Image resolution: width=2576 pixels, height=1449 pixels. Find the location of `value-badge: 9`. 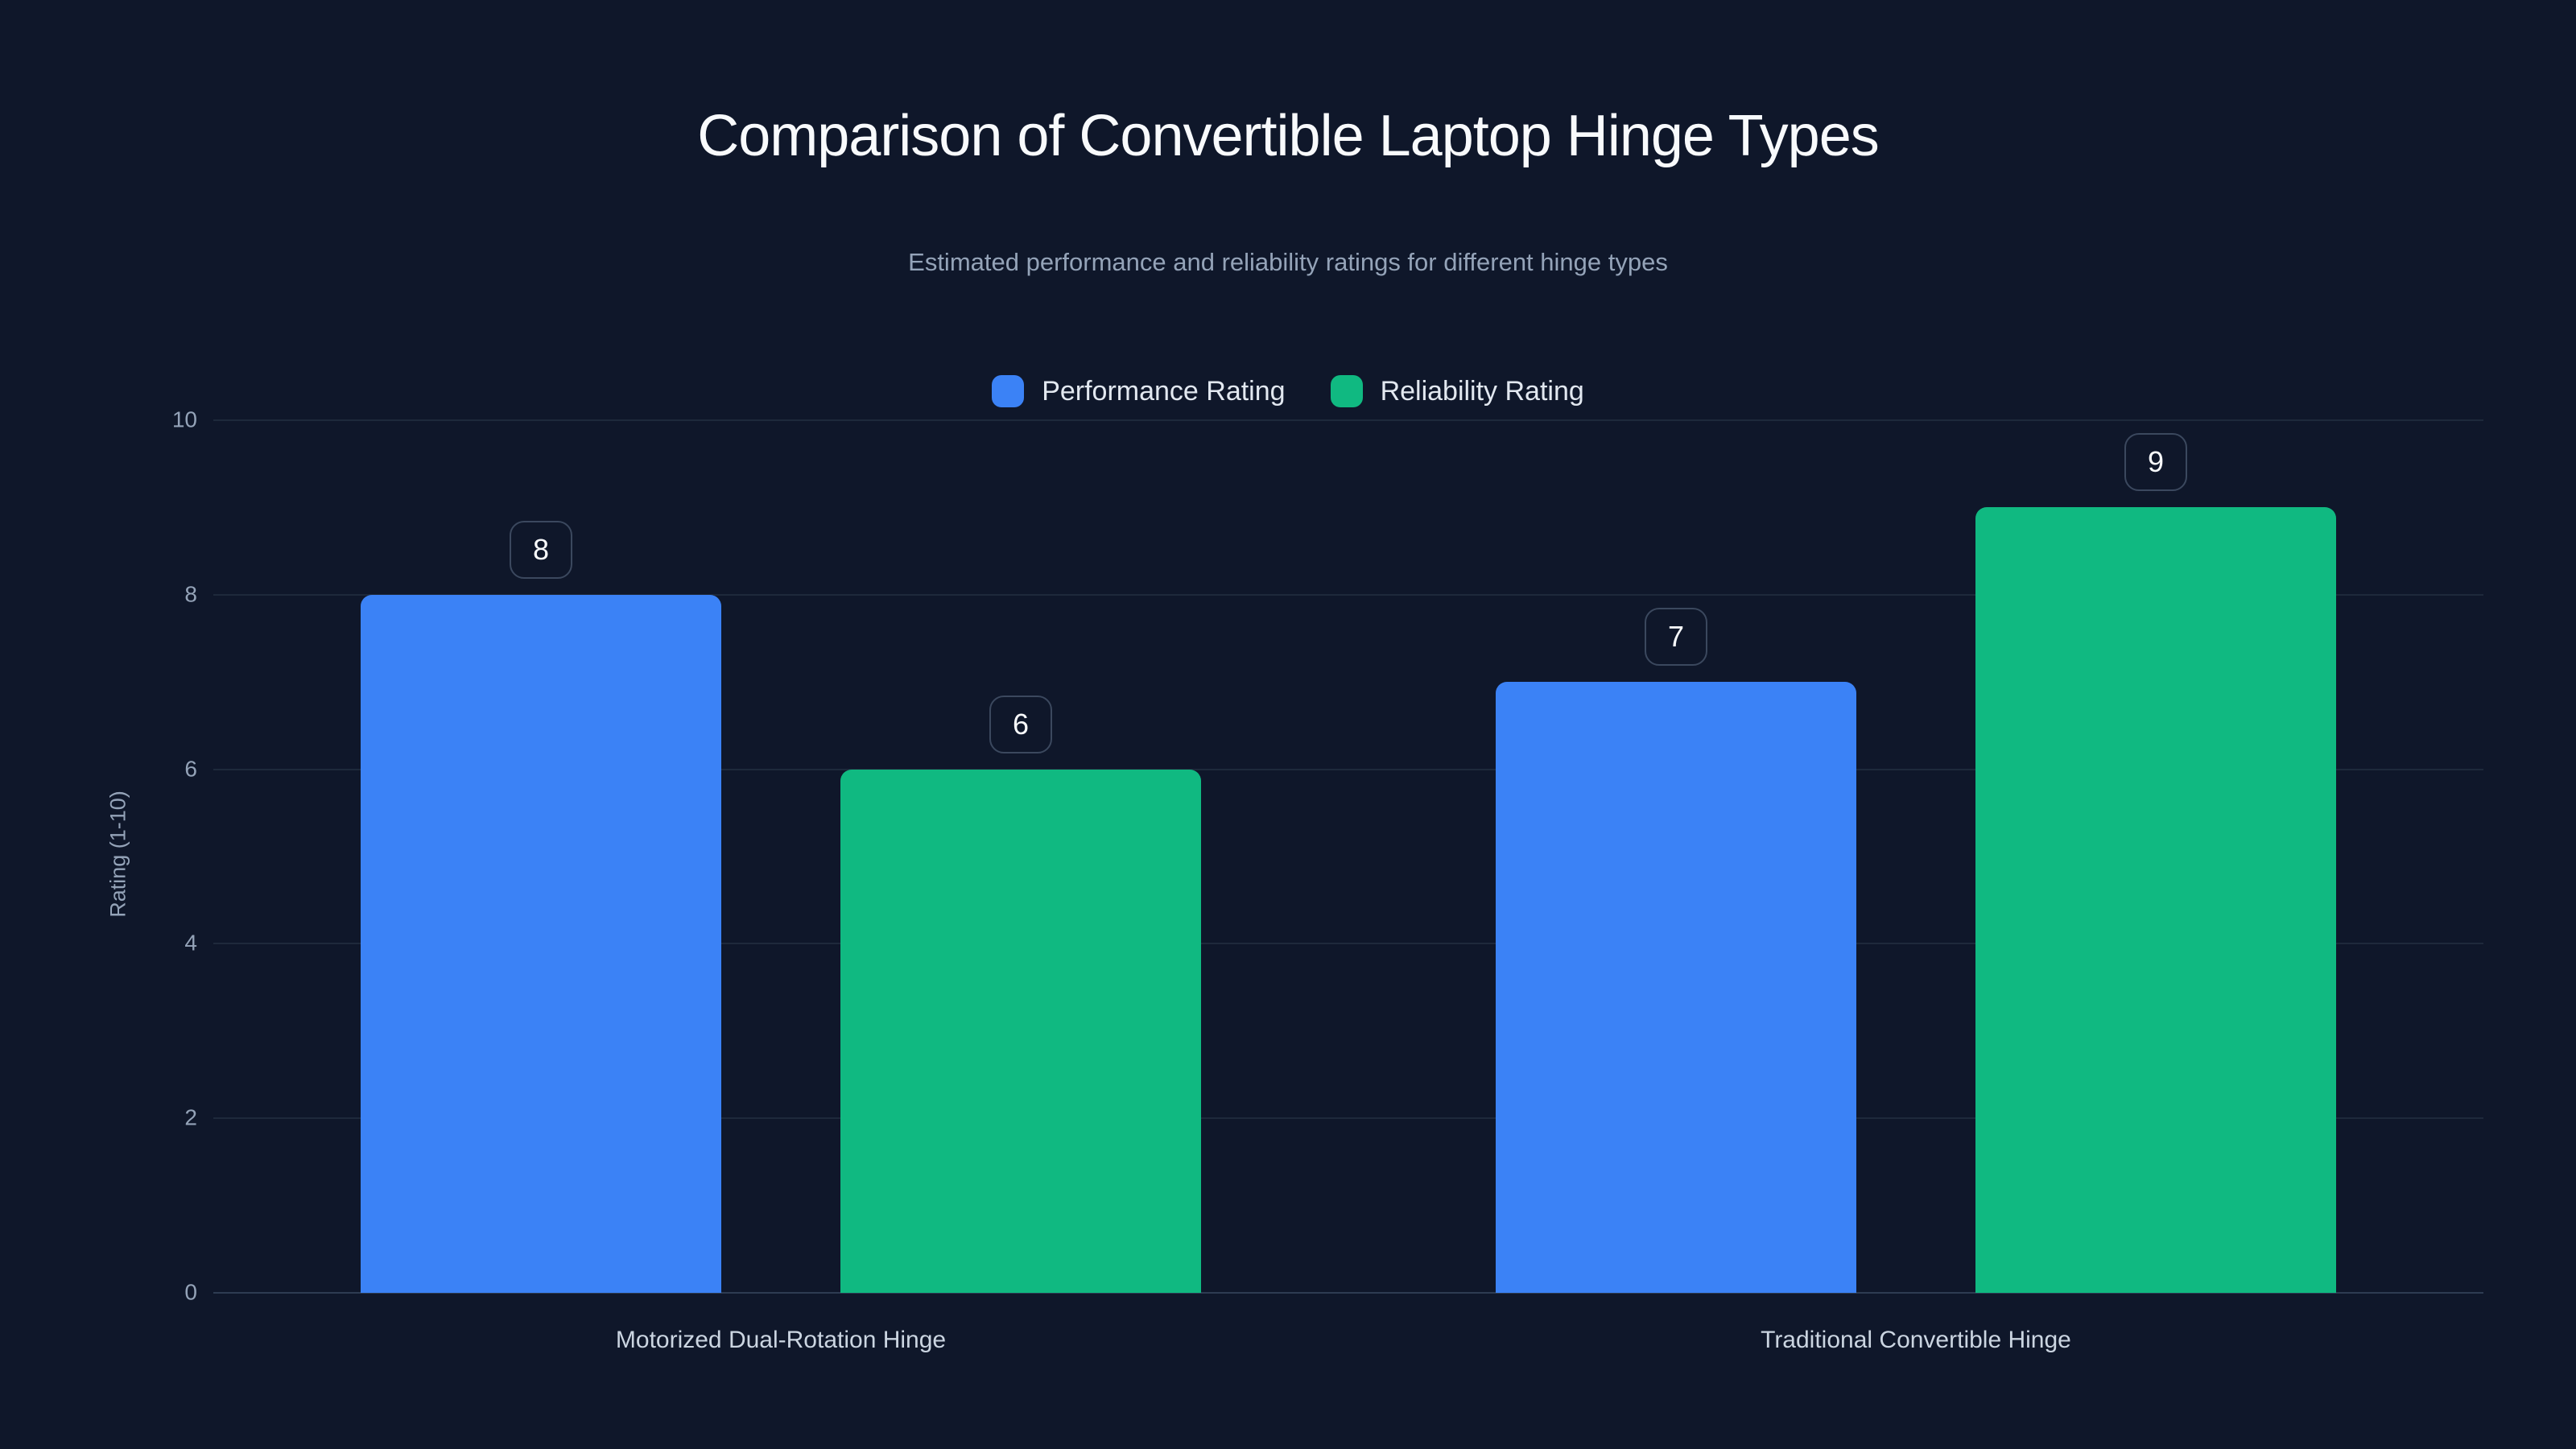

value-badge: 9 is located at coordinates (2155, 463).